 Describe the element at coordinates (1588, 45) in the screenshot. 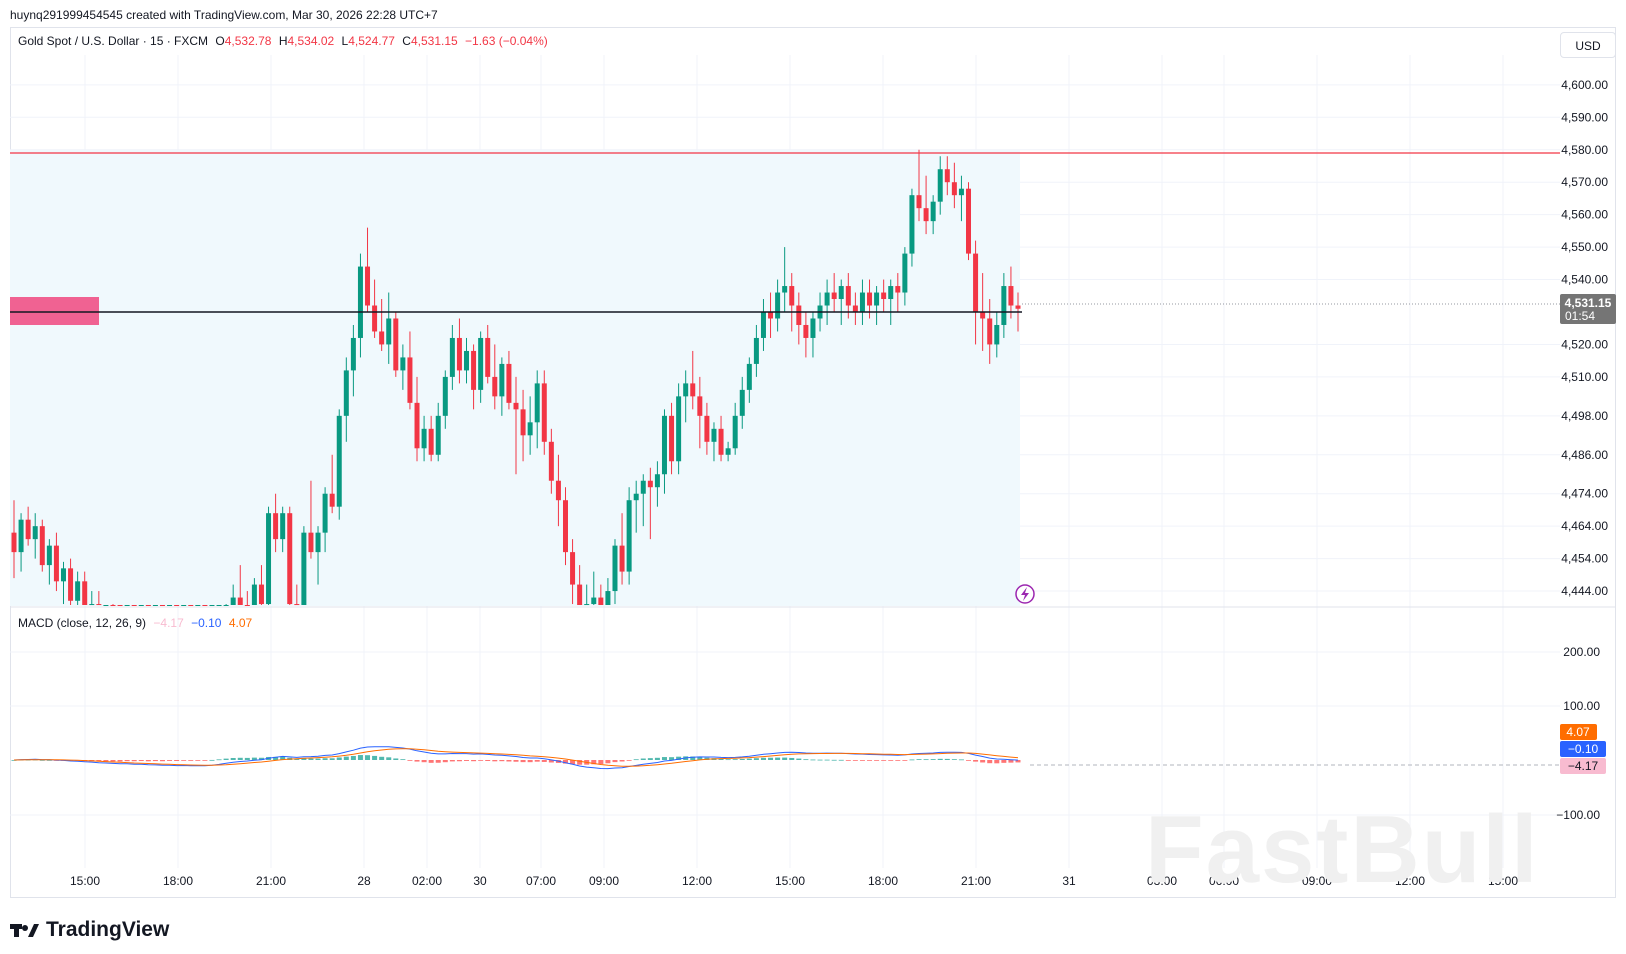

I see `currency-button: USD` at that location.